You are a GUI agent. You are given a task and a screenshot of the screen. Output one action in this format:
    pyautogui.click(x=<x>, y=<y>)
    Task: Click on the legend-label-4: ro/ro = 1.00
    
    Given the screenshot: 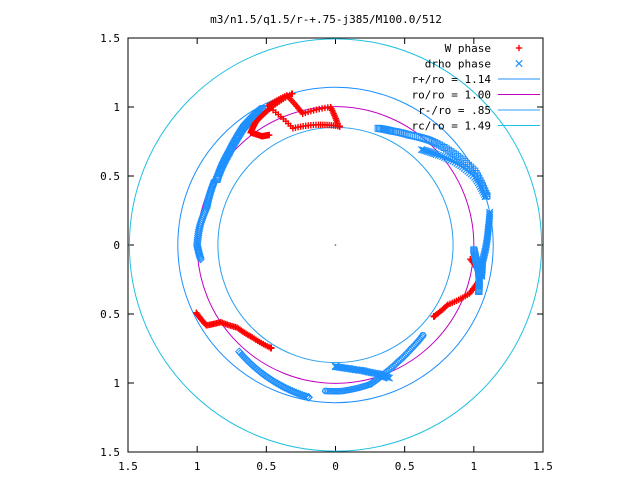 What is the action you would take?
    pyautogui.click(x=451, y=95)
    